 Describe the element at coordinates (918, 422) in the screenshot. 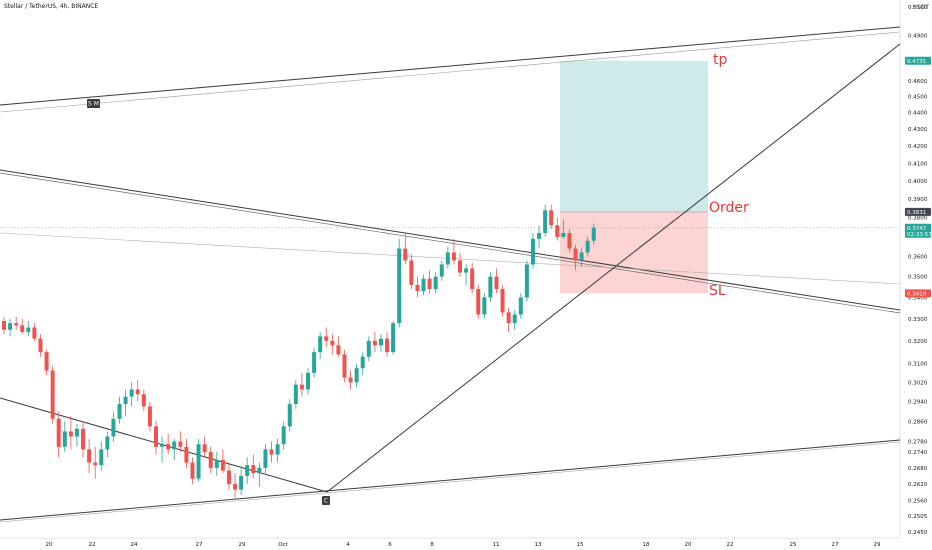

I see `y-tick-label: 0.2860` at that location.